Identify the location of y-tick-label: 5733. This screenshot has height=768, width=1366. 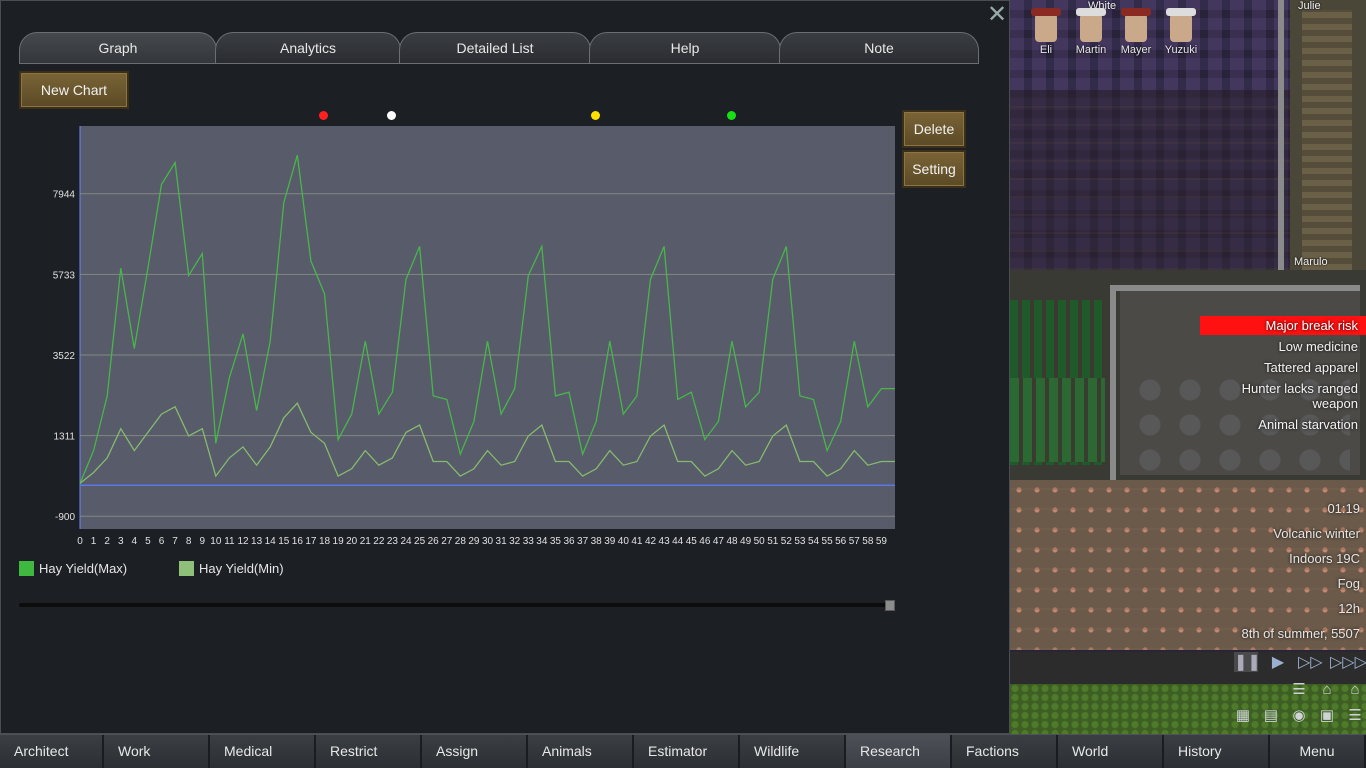
(64, 275).